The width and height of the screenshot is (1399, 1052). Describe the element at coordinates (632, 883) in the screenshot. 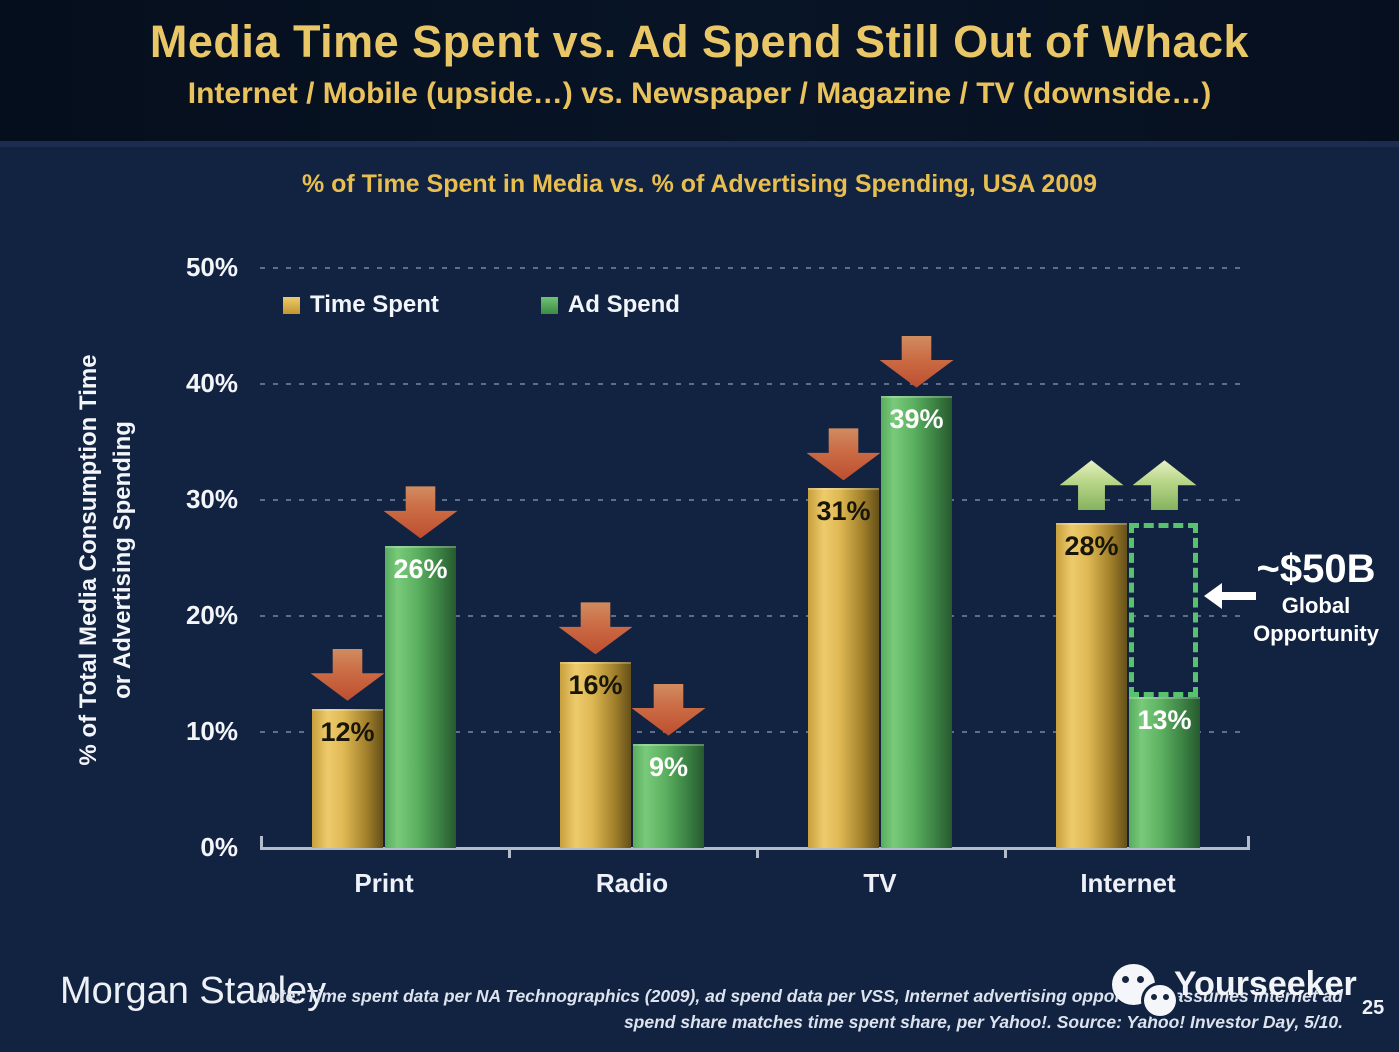

I see `x-category-label-radio: Radio` at that location.